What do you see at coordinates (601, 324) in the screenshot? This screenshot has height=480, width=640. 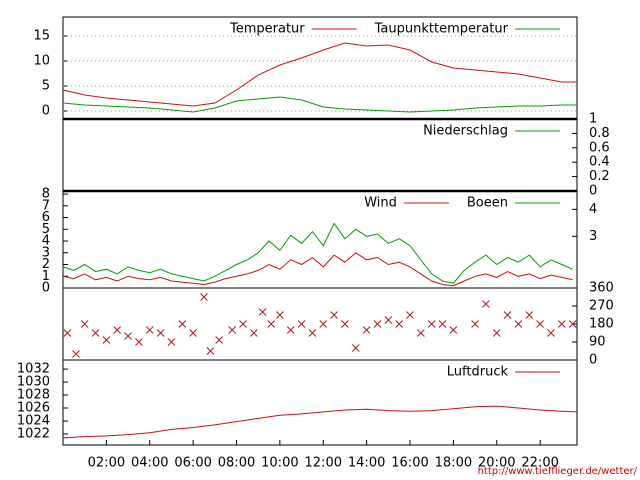 I see `y-tick-label: 180` at bounding box center [601, 324].